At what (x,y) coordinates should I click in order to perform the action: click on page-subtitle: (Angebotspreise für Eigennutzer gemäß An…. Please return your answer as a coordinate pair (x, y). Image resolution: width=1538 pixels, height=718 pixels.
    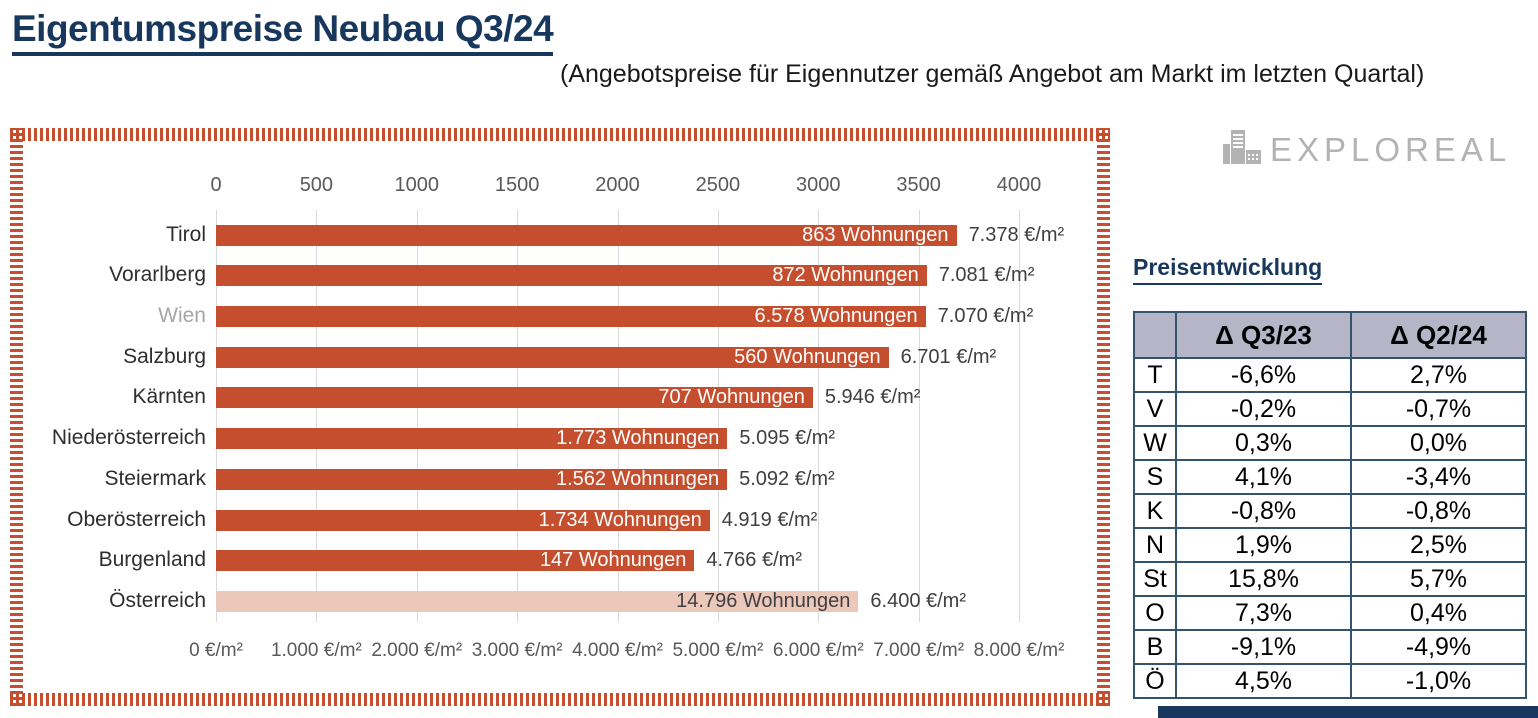
    Looking at the image, I should click on (992, 74).